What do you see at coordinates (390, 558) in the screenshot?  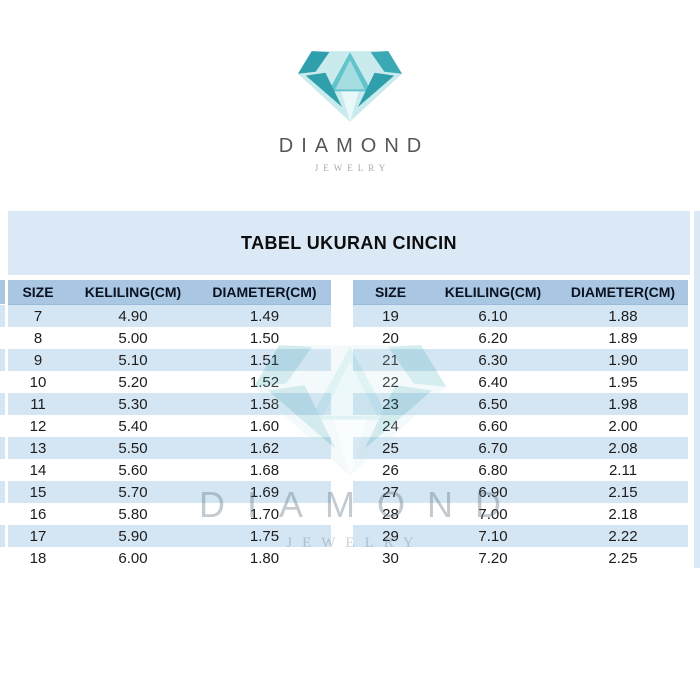 I see `size-cell: 30` at bounding box center [390, 558].